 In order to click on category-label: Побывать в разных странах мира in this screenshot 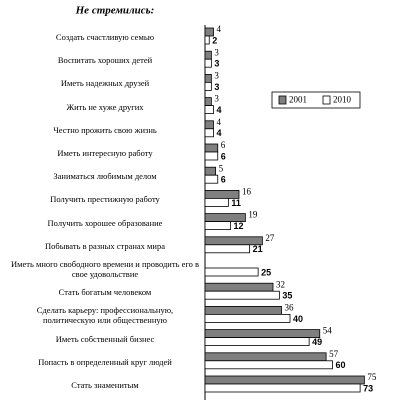, I will do `click(104, 245)`.